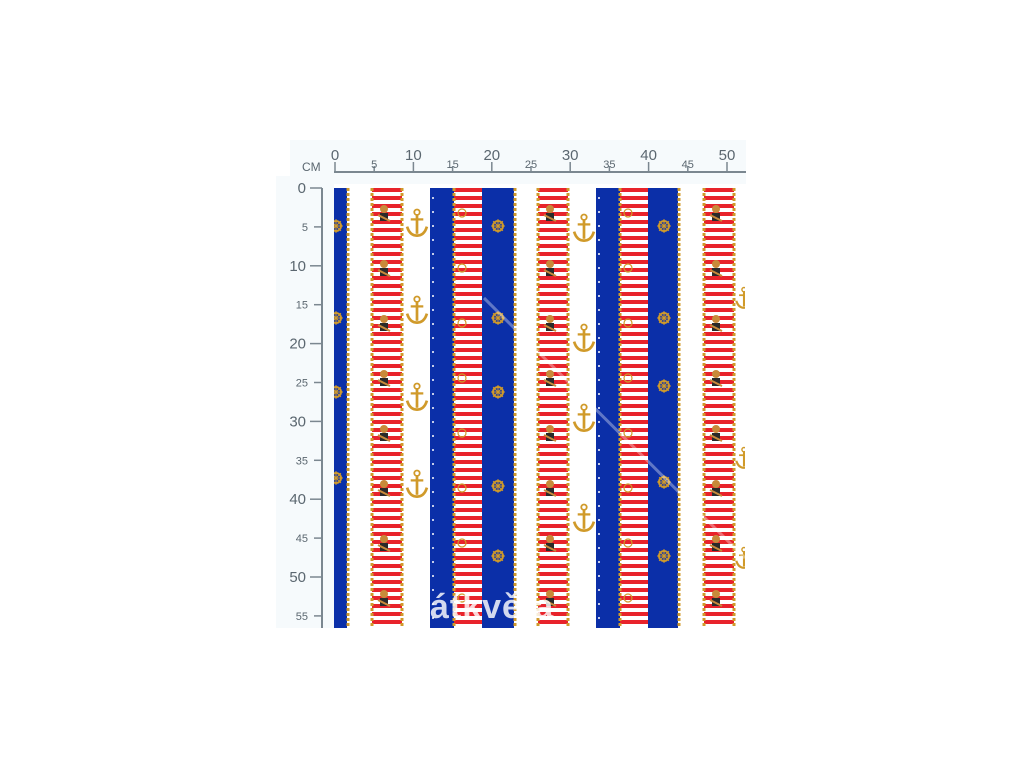 The image size is (1024, 768). What do you see at coordinates (570, 155) in the screenshot?
I see `top-tick-label: 30` at bounding box center [570, 155].